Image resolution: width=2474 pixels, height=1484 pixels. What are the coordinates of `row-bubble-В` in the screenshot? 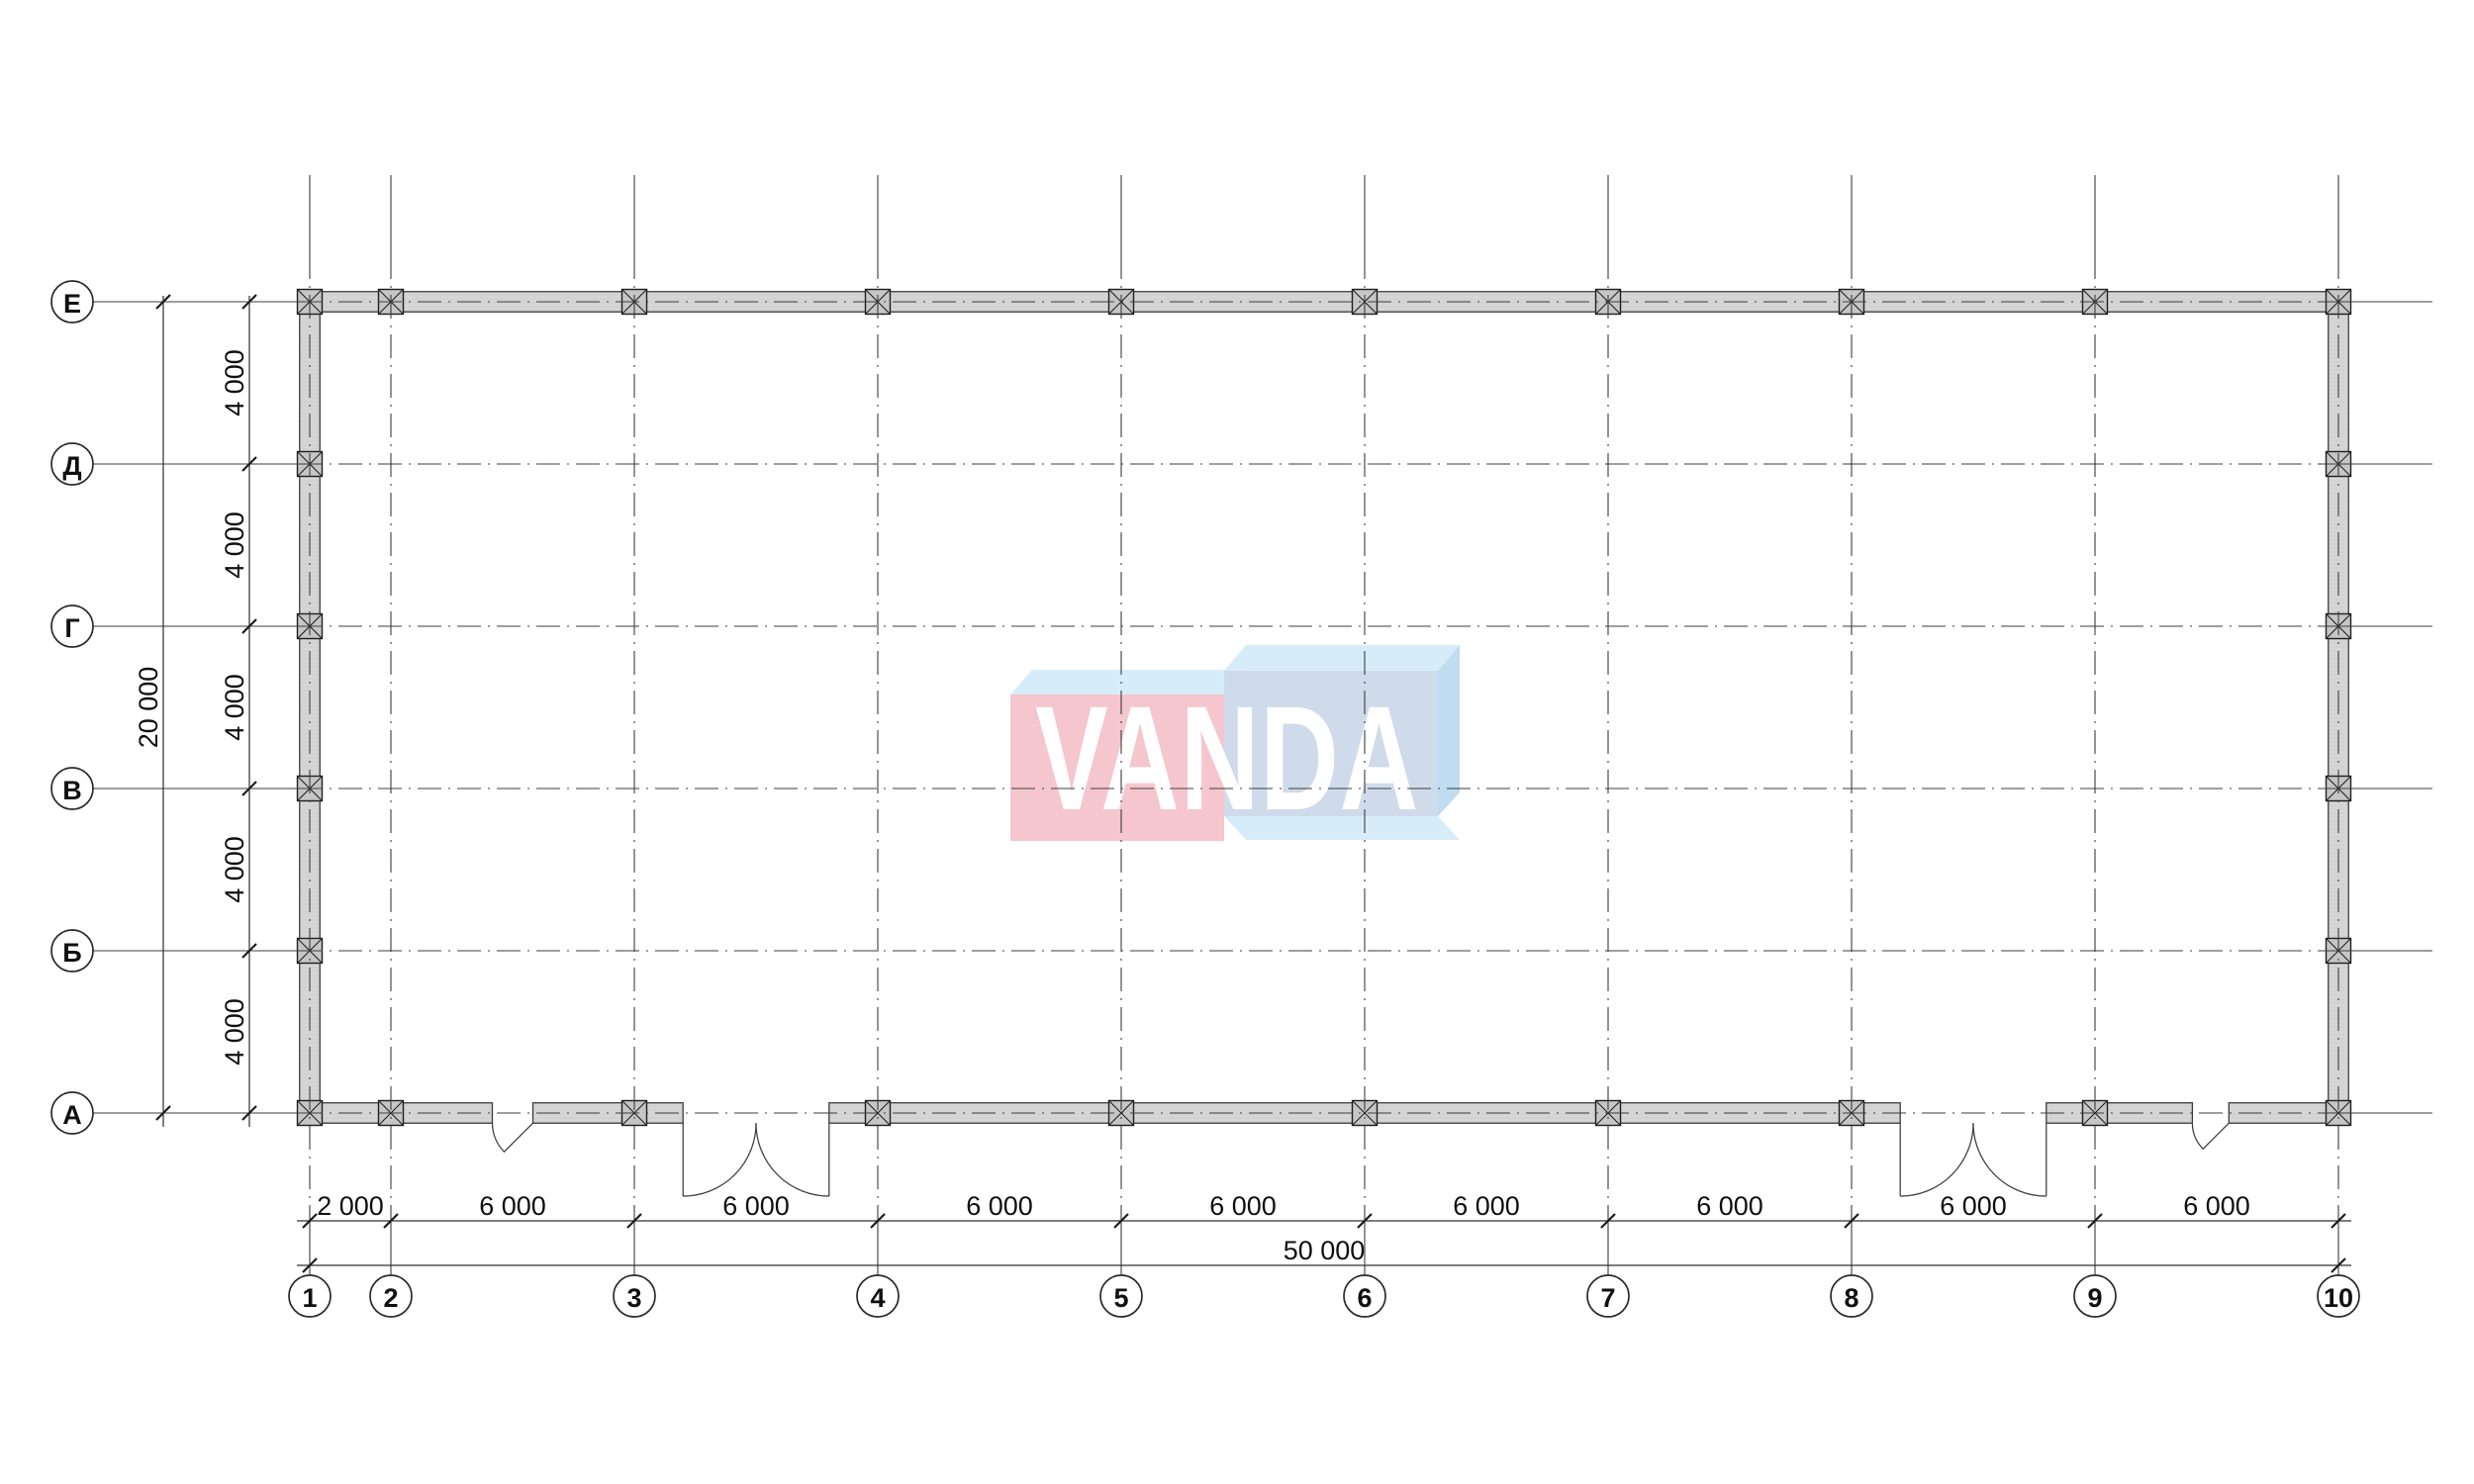 It's located at (72, 788).